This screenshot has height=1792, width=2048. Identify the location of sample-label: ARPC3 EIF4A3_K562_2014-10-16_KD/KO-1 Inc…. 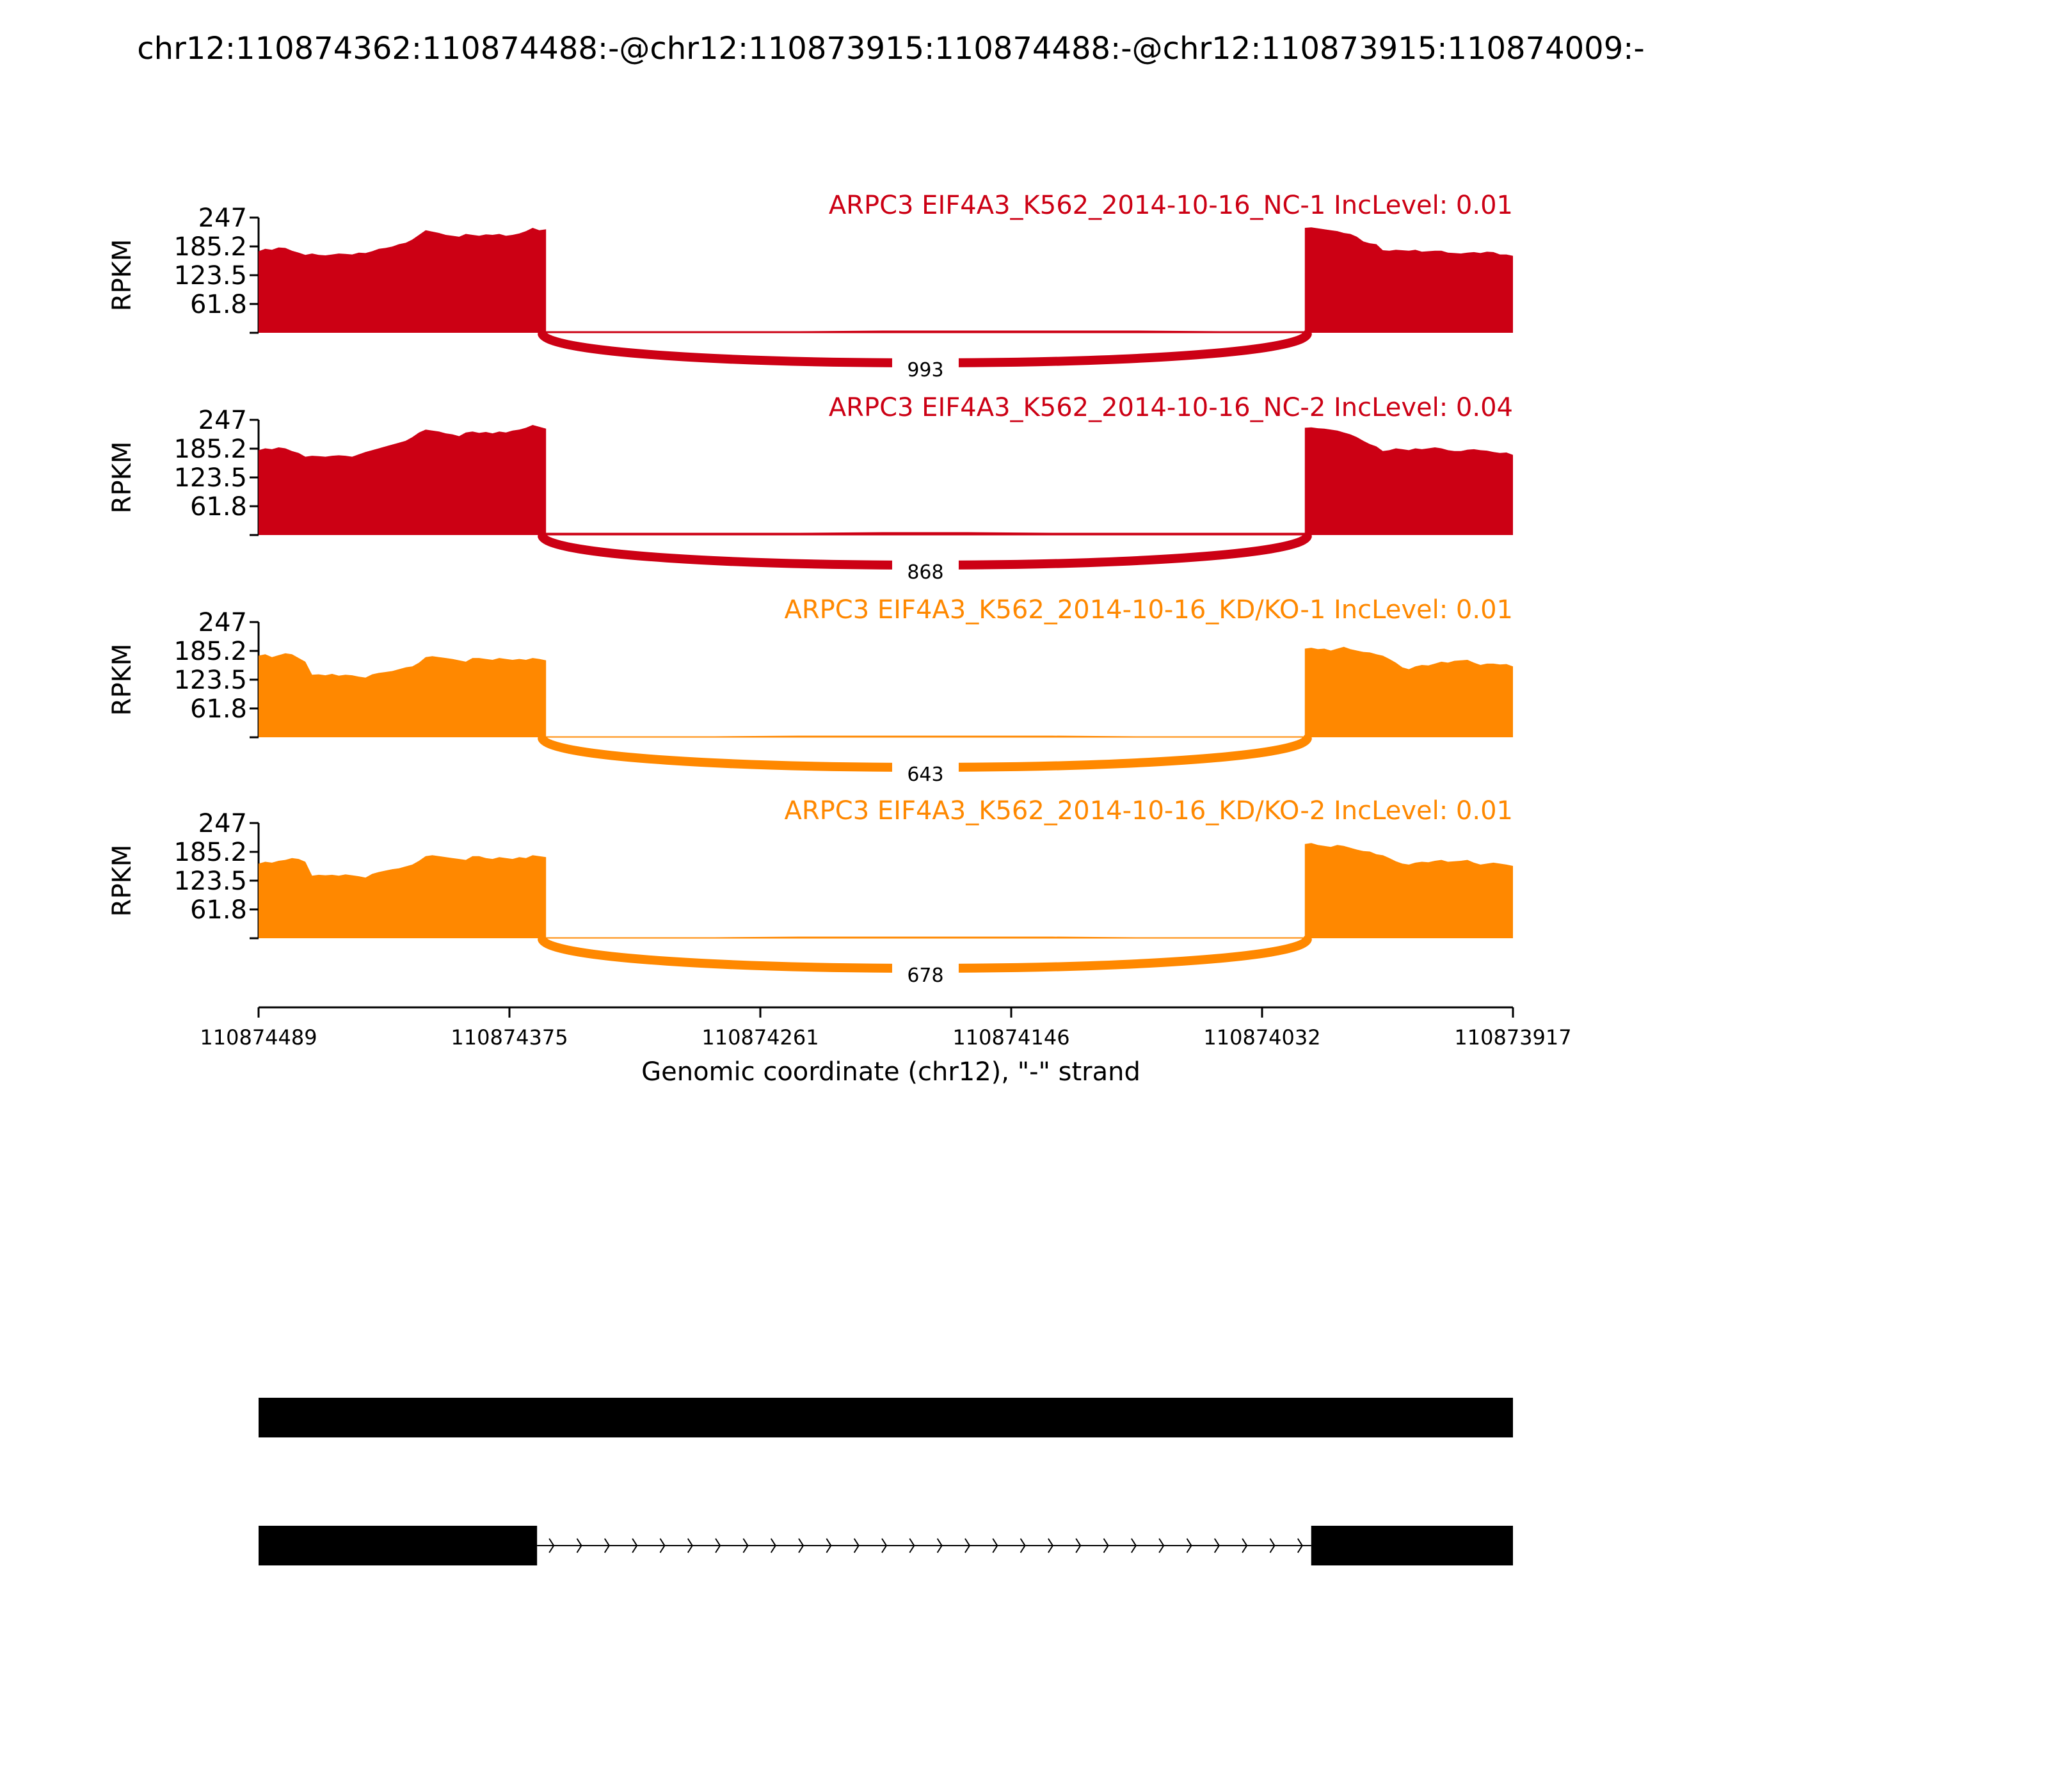
(1149, 610).